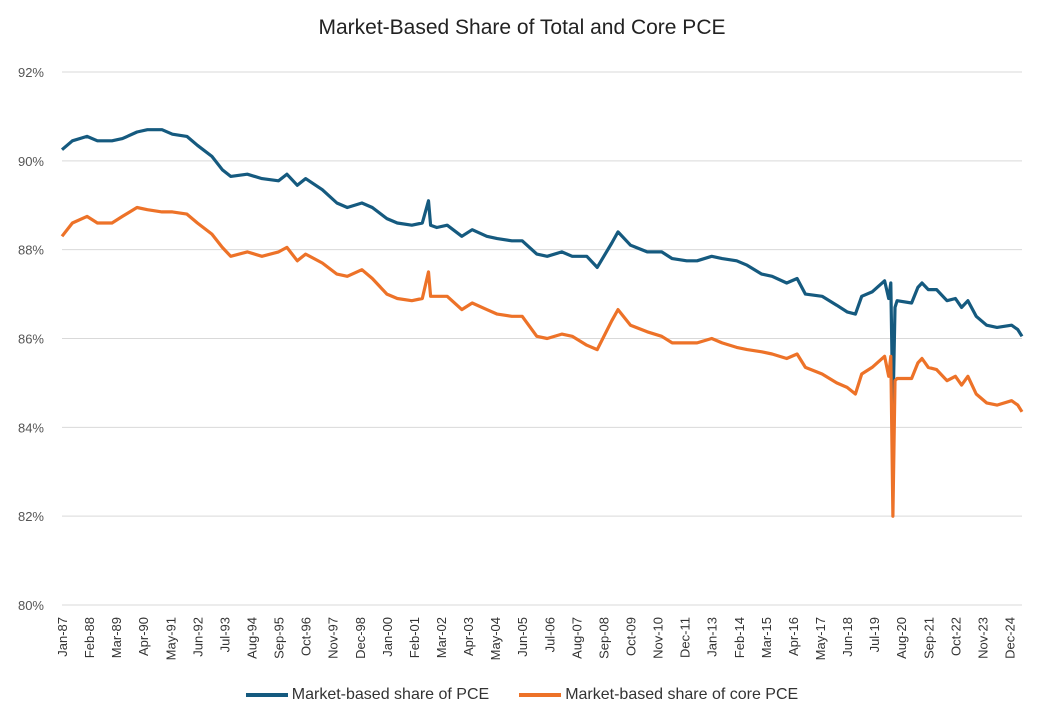 This screenshot has width=1044, height=727. Describe the element at coordinates (31, 516) in the screenshot. I see `y-tick-label: 82%` at that location.